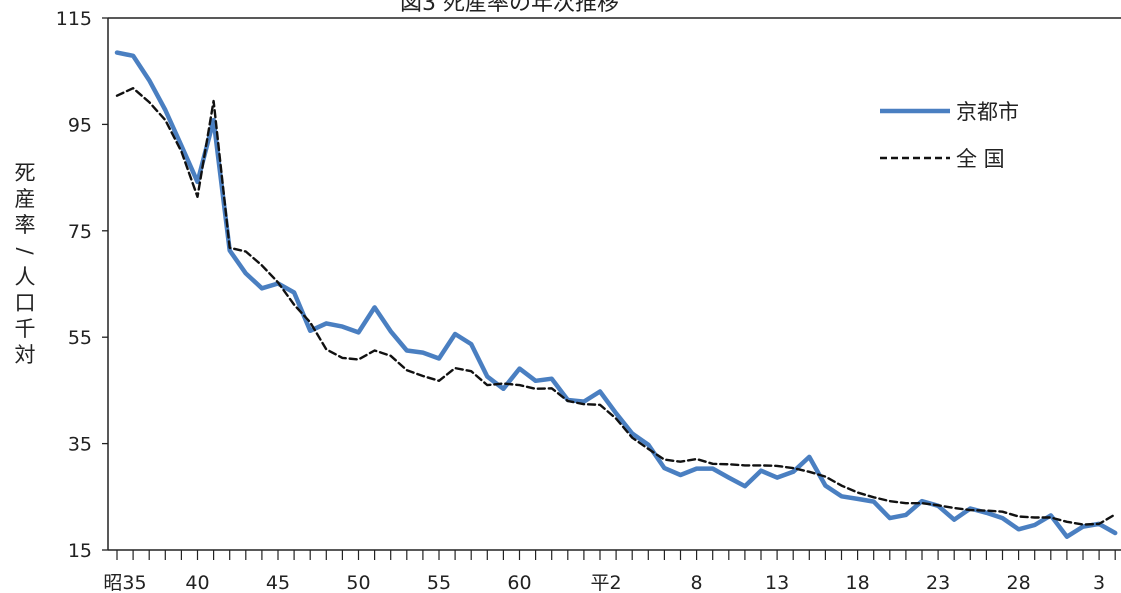  What do you see at coordinates (74, 19) in the screenshot?
I see `y-tick-label: 115` at bounding box center [74, 19].